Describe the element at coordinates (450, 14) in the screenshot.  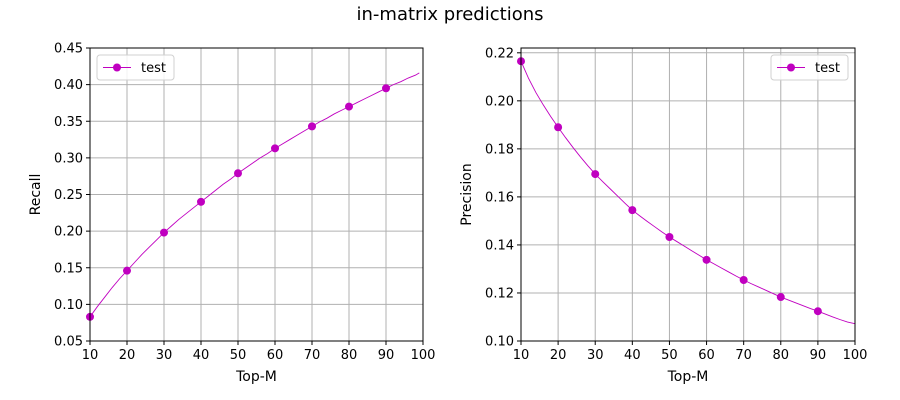
I see `figure-title: in-matrix predictions` at that location.